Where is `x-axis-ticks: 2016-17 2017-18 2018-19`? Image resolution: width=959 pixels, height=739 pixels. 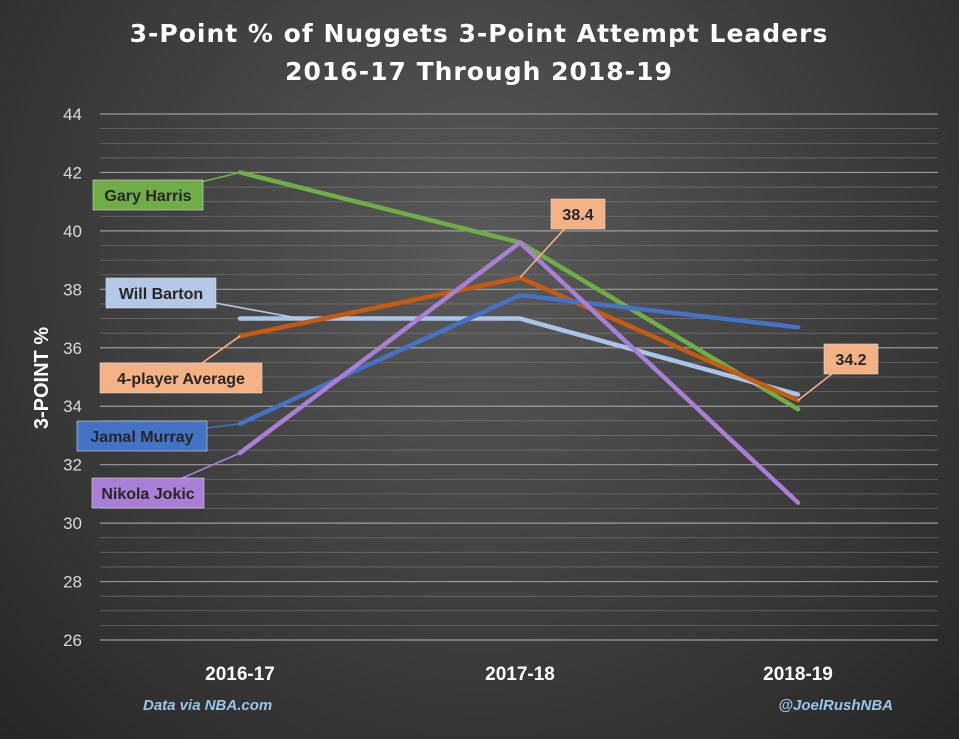
x-axis-ticks: 2016-17 2017-18 2018-19 is located at coordinates (519, 674).